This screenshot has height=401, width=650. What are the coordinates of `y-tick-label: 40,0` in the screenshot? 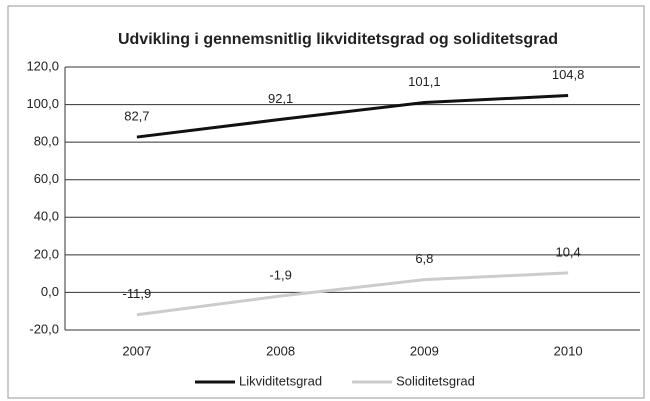 It's located at (46, 216).